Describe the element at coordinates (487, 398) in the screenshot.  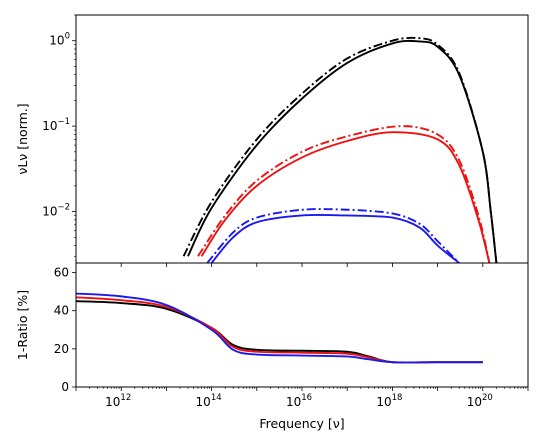
I see `x-tick-exponent: 20` at that location.